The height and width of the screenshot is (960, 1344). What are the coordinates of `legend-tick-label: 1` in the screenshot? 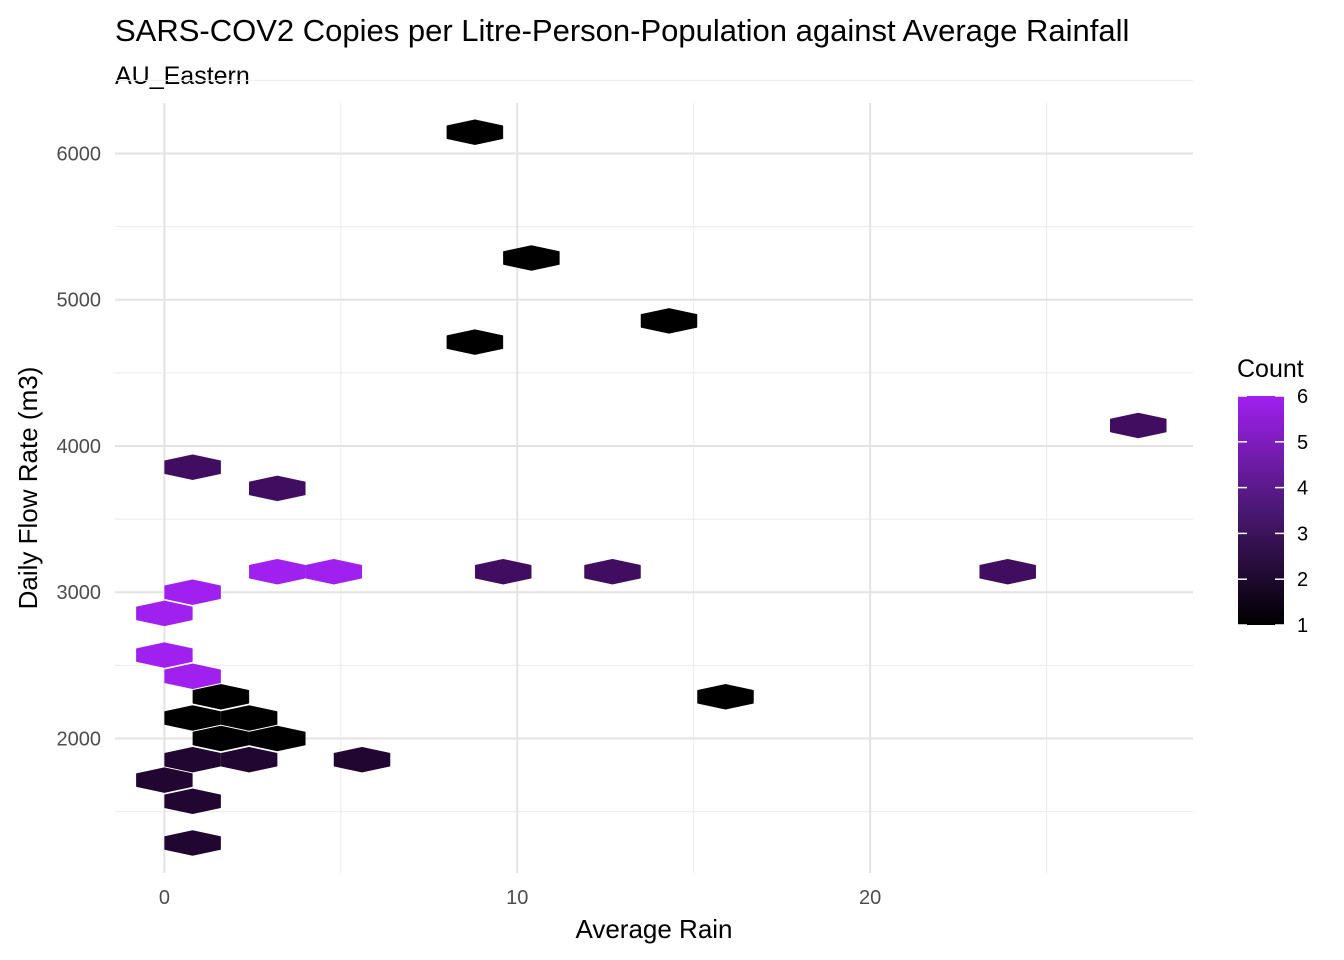 It's located at (1302, 626).